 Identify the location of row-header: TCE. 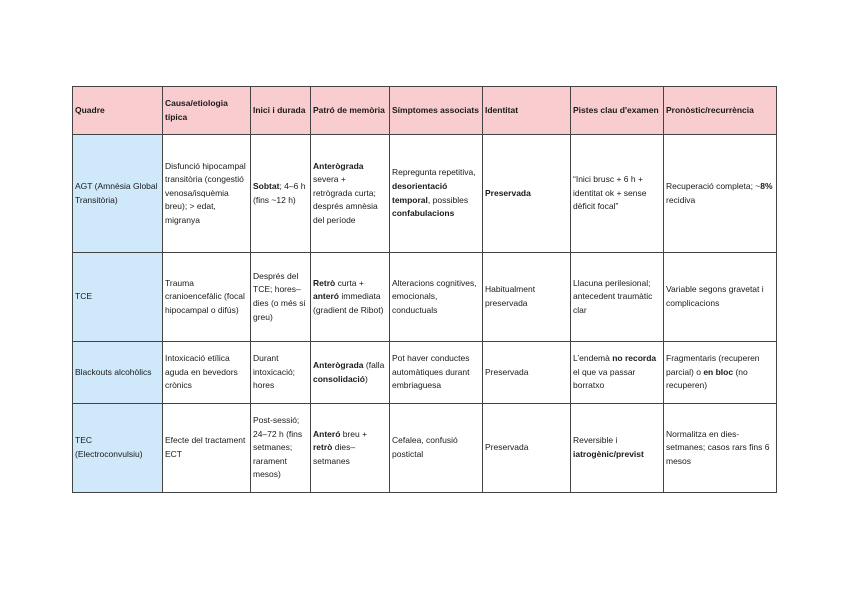
(117, 297).